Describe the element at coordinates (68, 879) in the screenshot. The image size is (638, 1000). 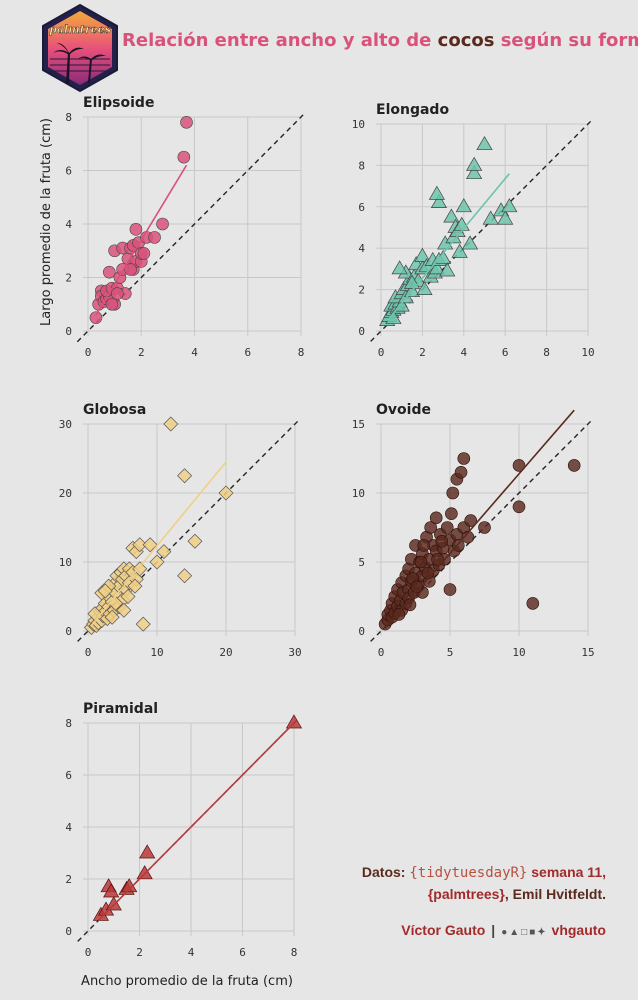
I see `y-tick-label: 2` at that location.